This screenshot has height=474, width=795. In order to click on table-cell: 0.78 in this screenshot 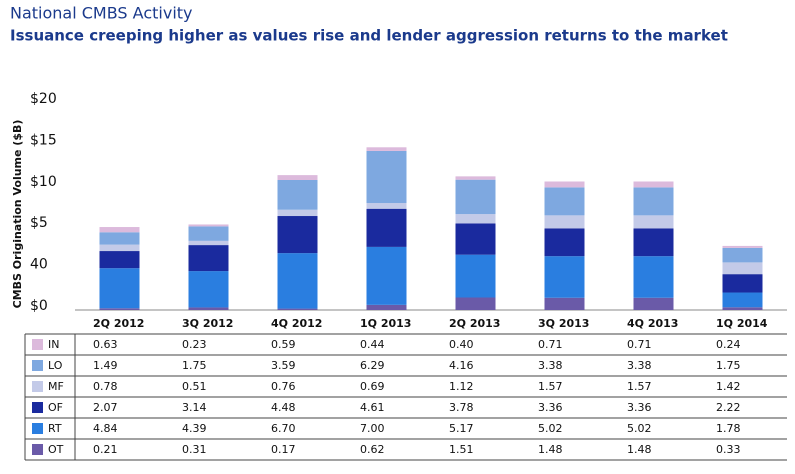, I will do `click(105, 386)`.